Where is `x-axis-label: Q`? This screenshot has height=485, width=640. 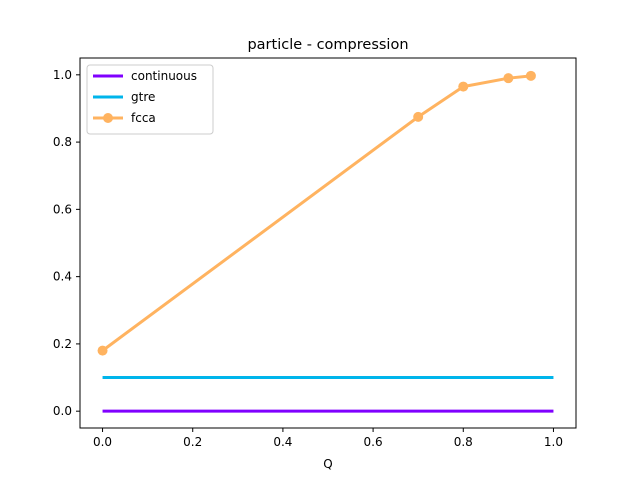
x-axis-label: Q is located at coordinates (327, 464).